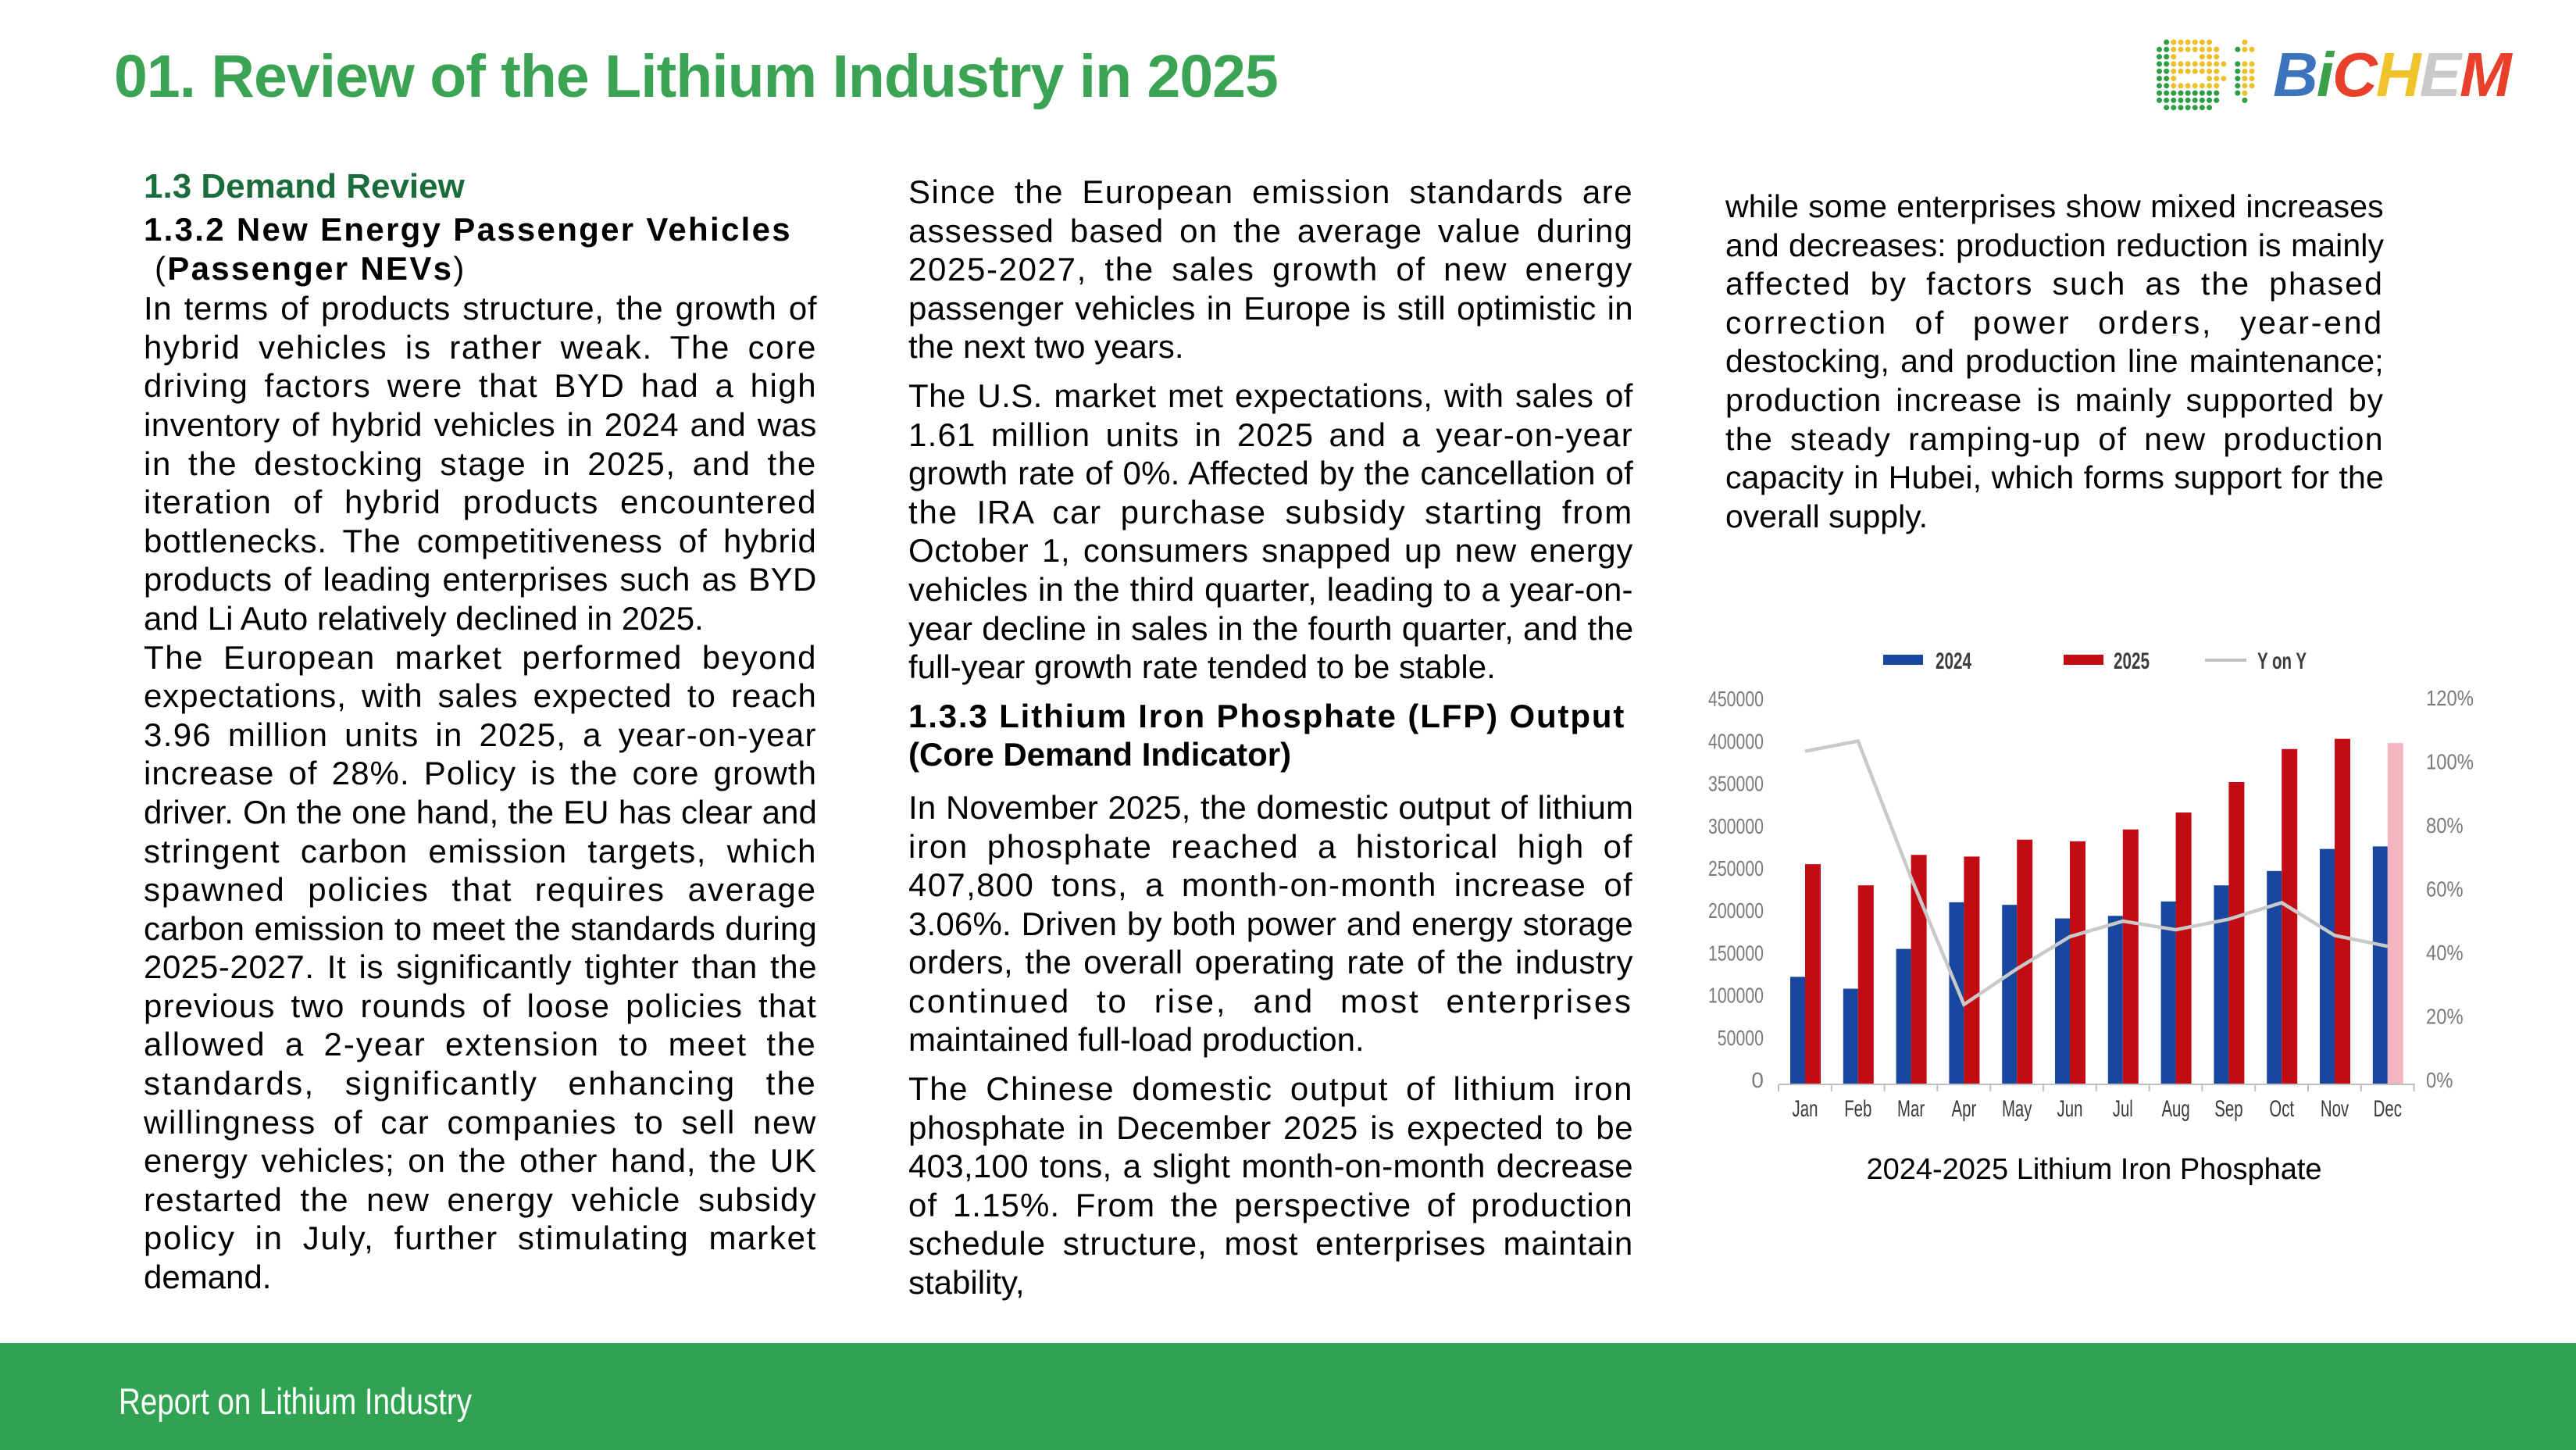 The width and height of the screenshot is (2576, 1450). What do you see at coordinates (2123, 1109) in the screenshot?
I see `svg-text: Jul` at bounding box center [2123, 1109].